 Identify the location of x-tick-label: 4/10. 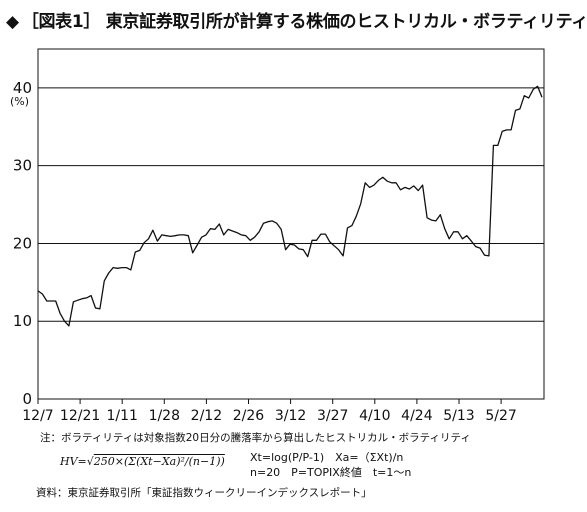
(374, 416).